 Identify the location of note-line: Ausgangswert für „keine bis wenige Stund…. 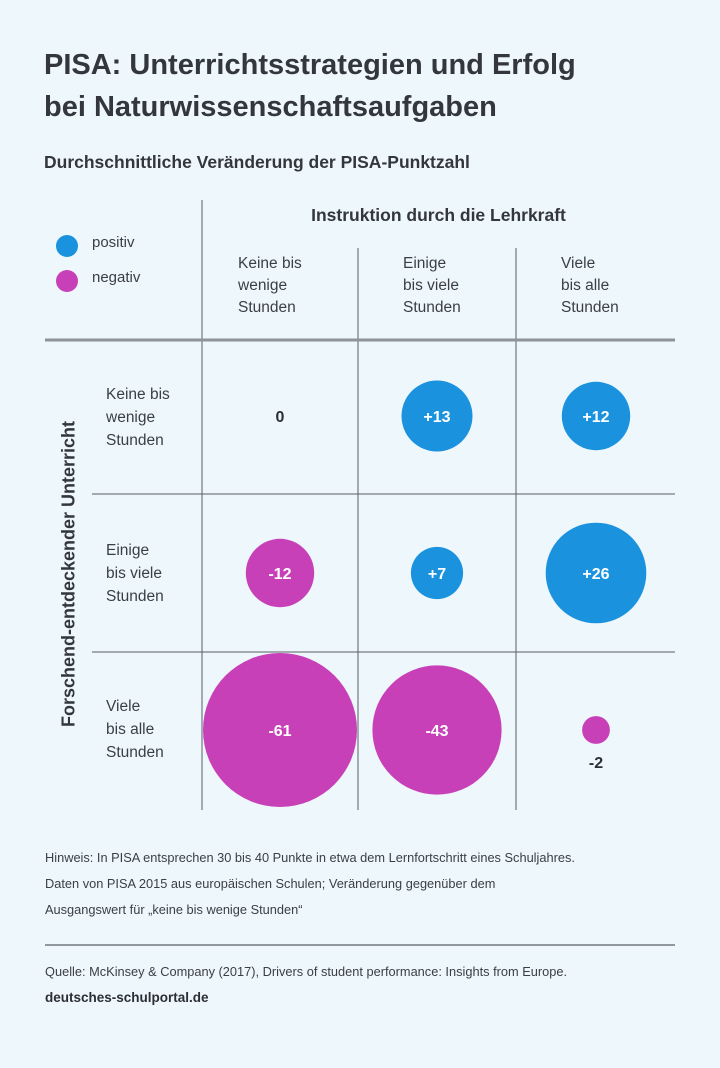
(174, 909).